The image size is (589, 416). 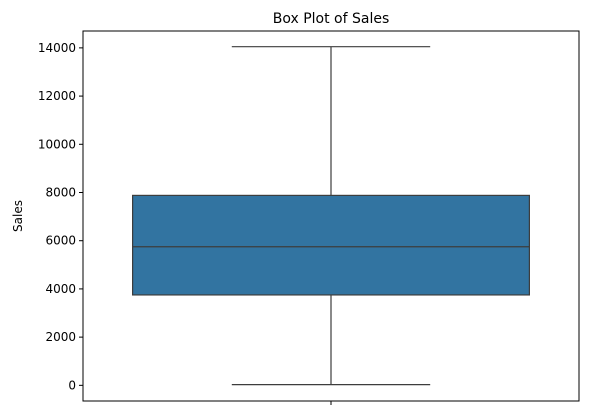 What do you see at coordinates (57, 144) in the screenshot?
I see `y-tick-label: 10000` at bounding box center [57, 144].